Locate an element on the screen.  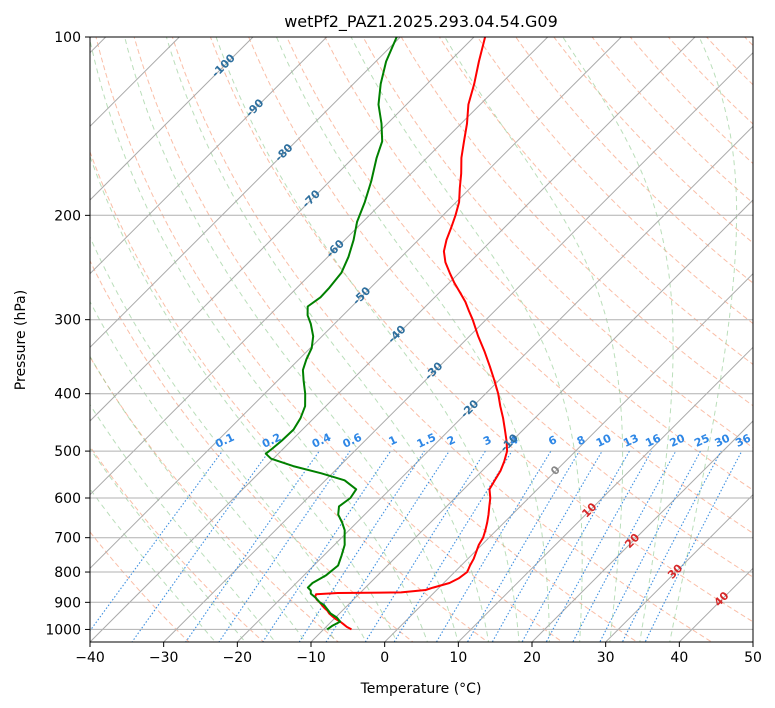
y-tick-label: 100 is located at coordinates (67, 38).